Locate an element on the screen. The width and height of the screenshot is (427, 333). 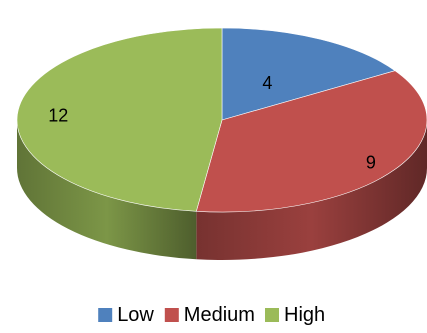
legend-item-medium: Medium is located at coordinates (209, 315).